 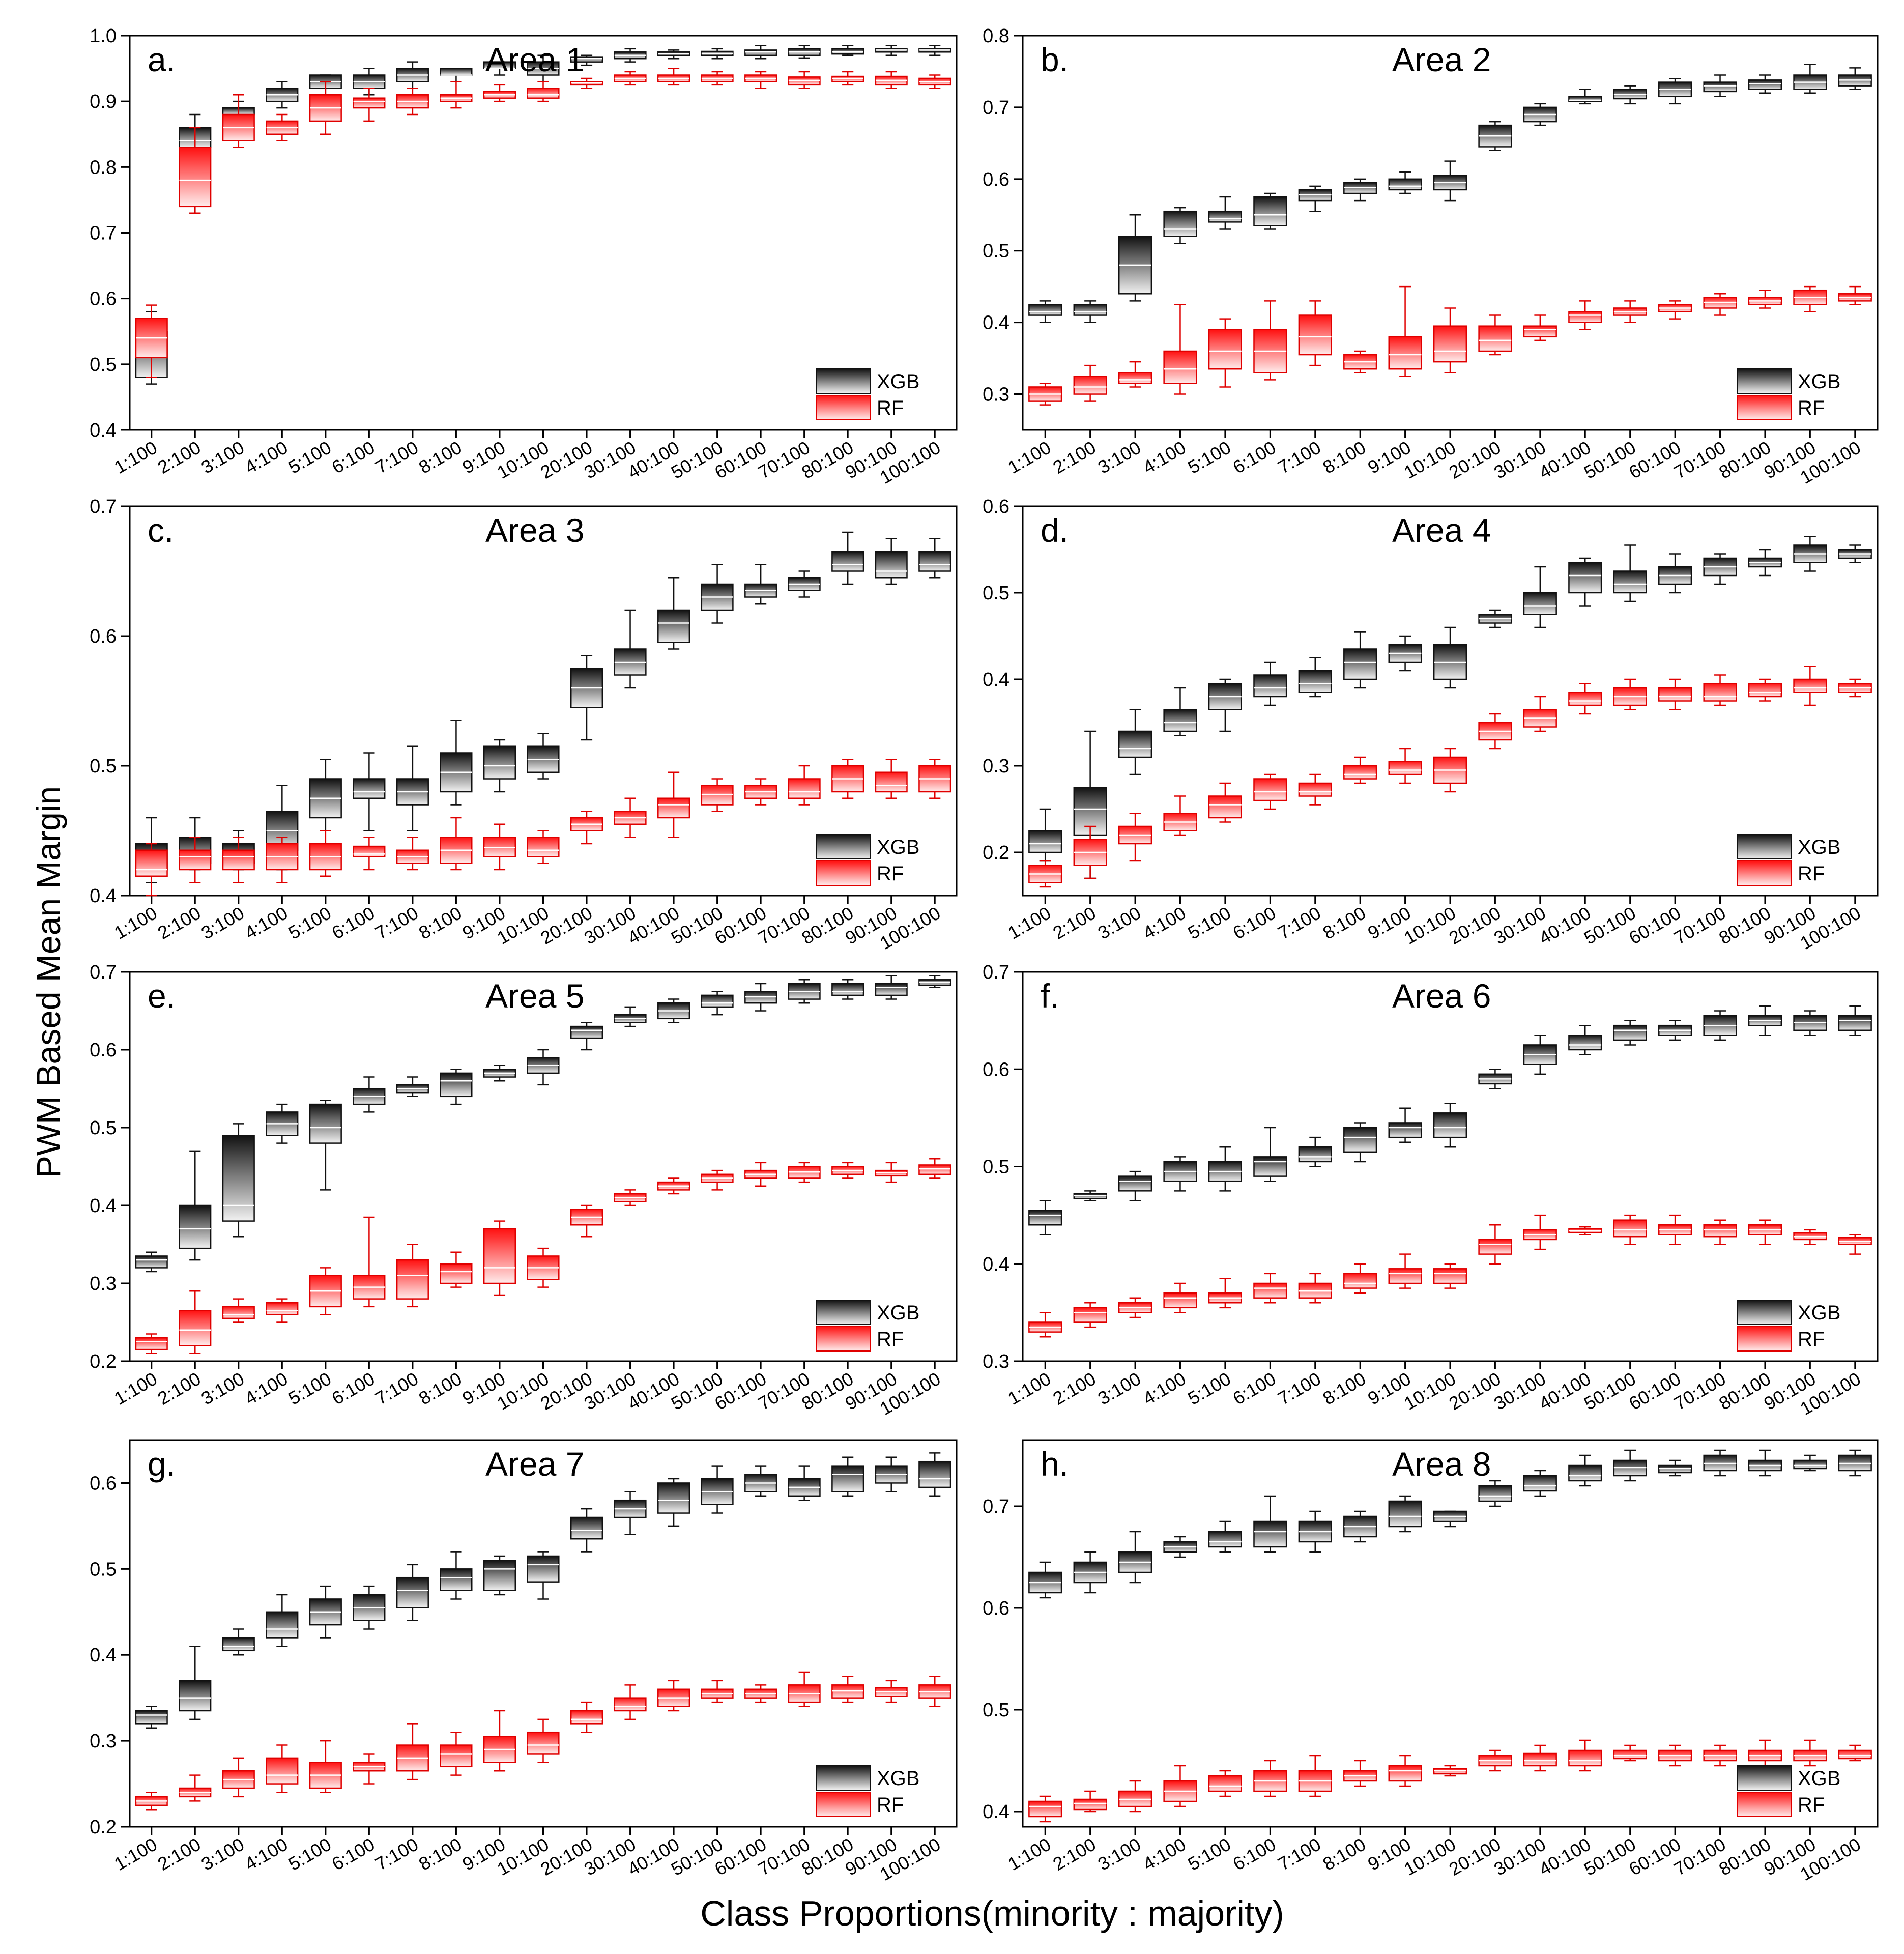 I want to click on x-tick-label: 1:100, so click(x=1029, y=457).